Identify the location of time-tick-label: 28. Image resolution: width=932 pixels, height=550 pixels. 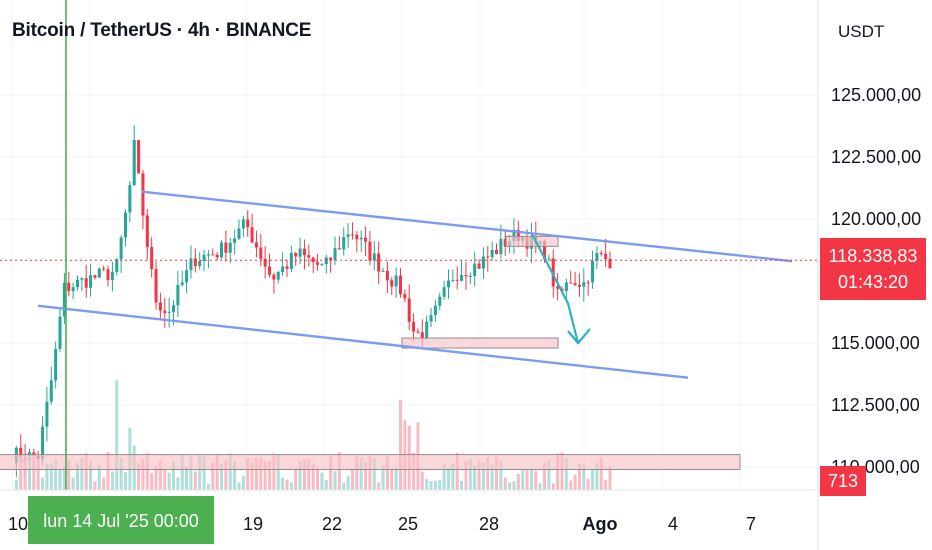
(489, 524).